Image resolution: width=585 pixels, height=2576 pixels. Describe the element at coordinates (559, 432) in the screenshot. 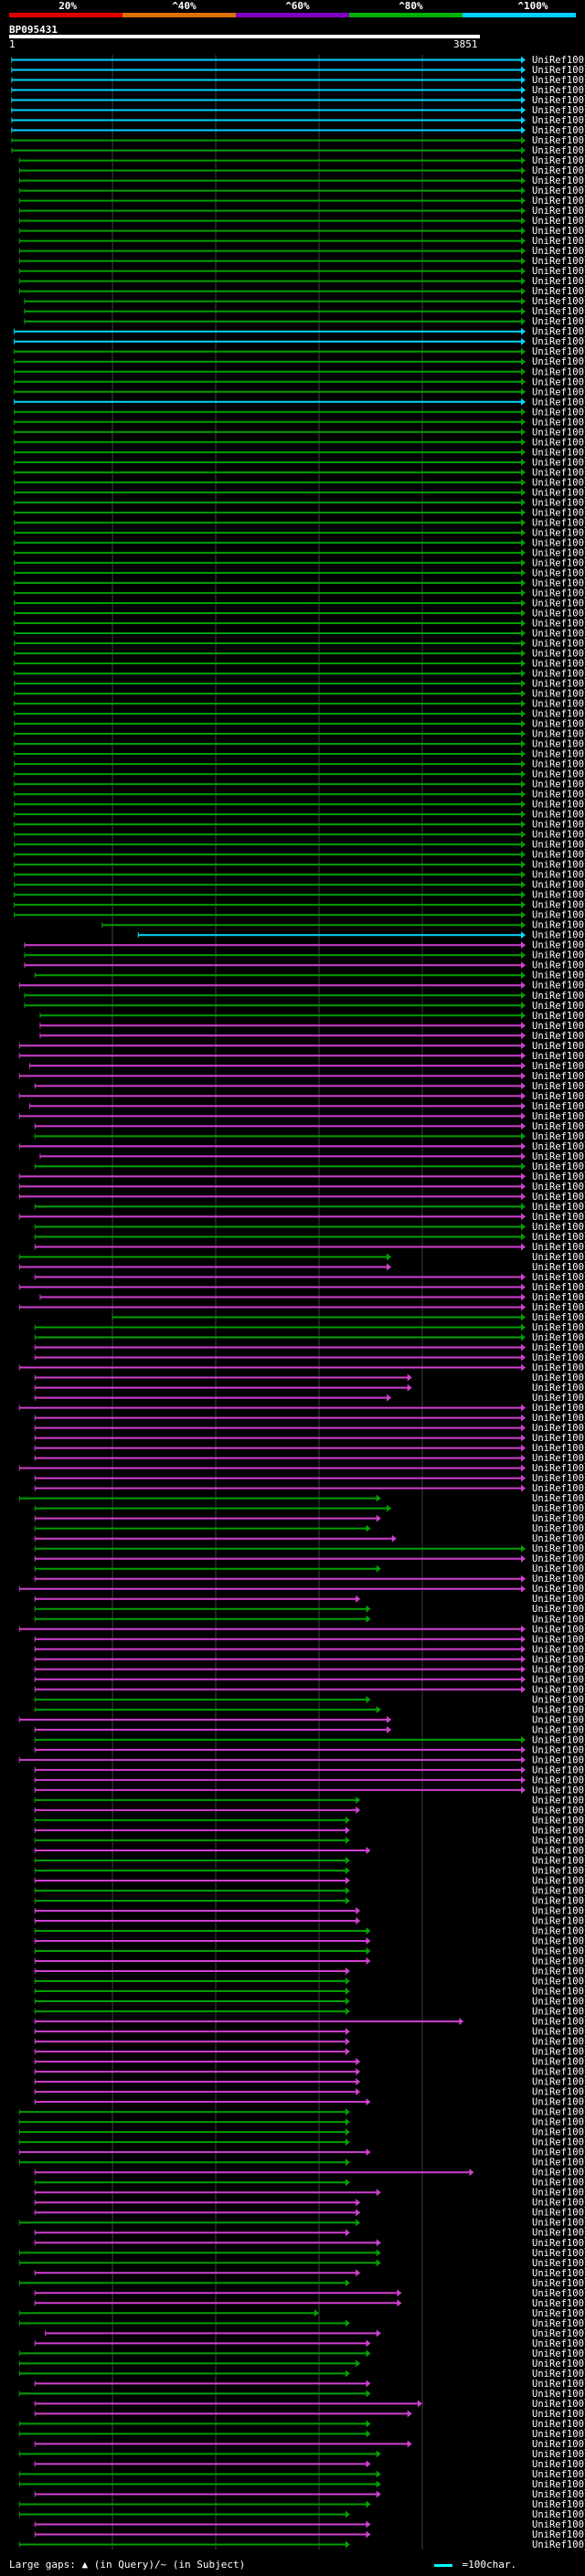

I see `hit-label: UniRef100_Q8YP35` at that location.